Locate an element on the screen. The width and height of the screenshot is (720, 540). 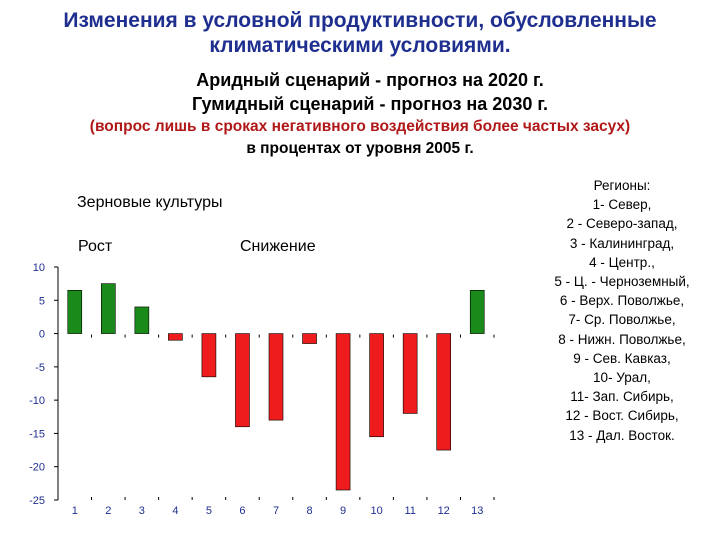
x-tick-label: 1 is located at coordinates (75, 511).